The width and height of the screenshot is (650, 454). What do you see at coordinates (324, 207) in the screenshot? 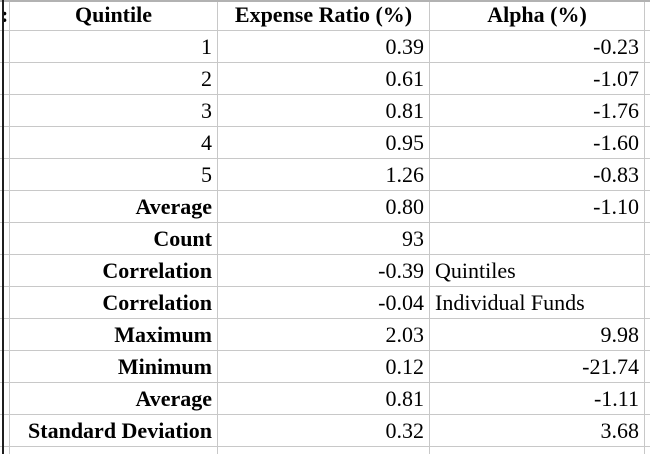
I see `expense-ratio-cell: 0.80` at bounding box center [324, 207].